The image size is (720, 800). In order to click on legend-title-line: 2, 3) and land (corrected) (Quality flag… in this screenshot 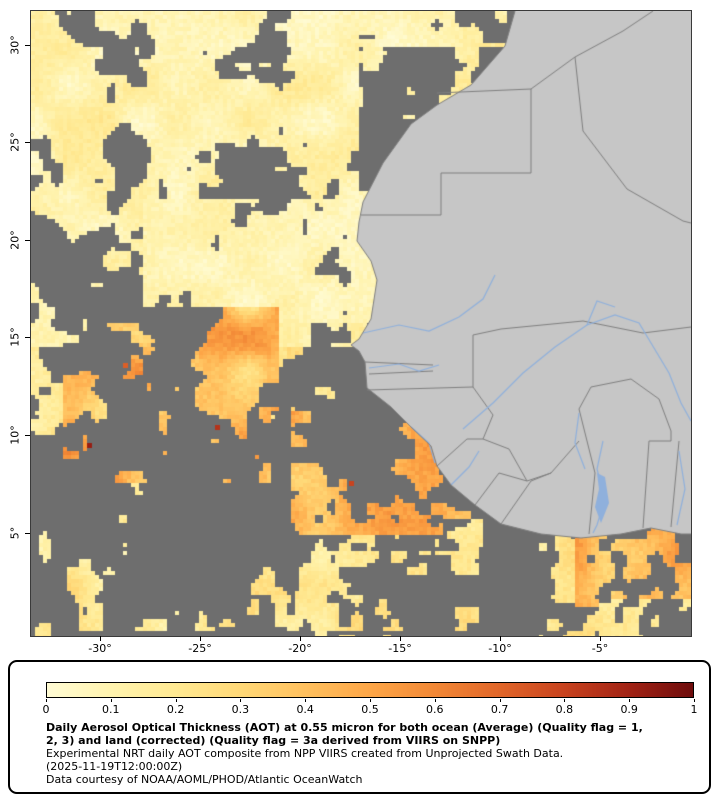, I will do `click(273, 740)`.